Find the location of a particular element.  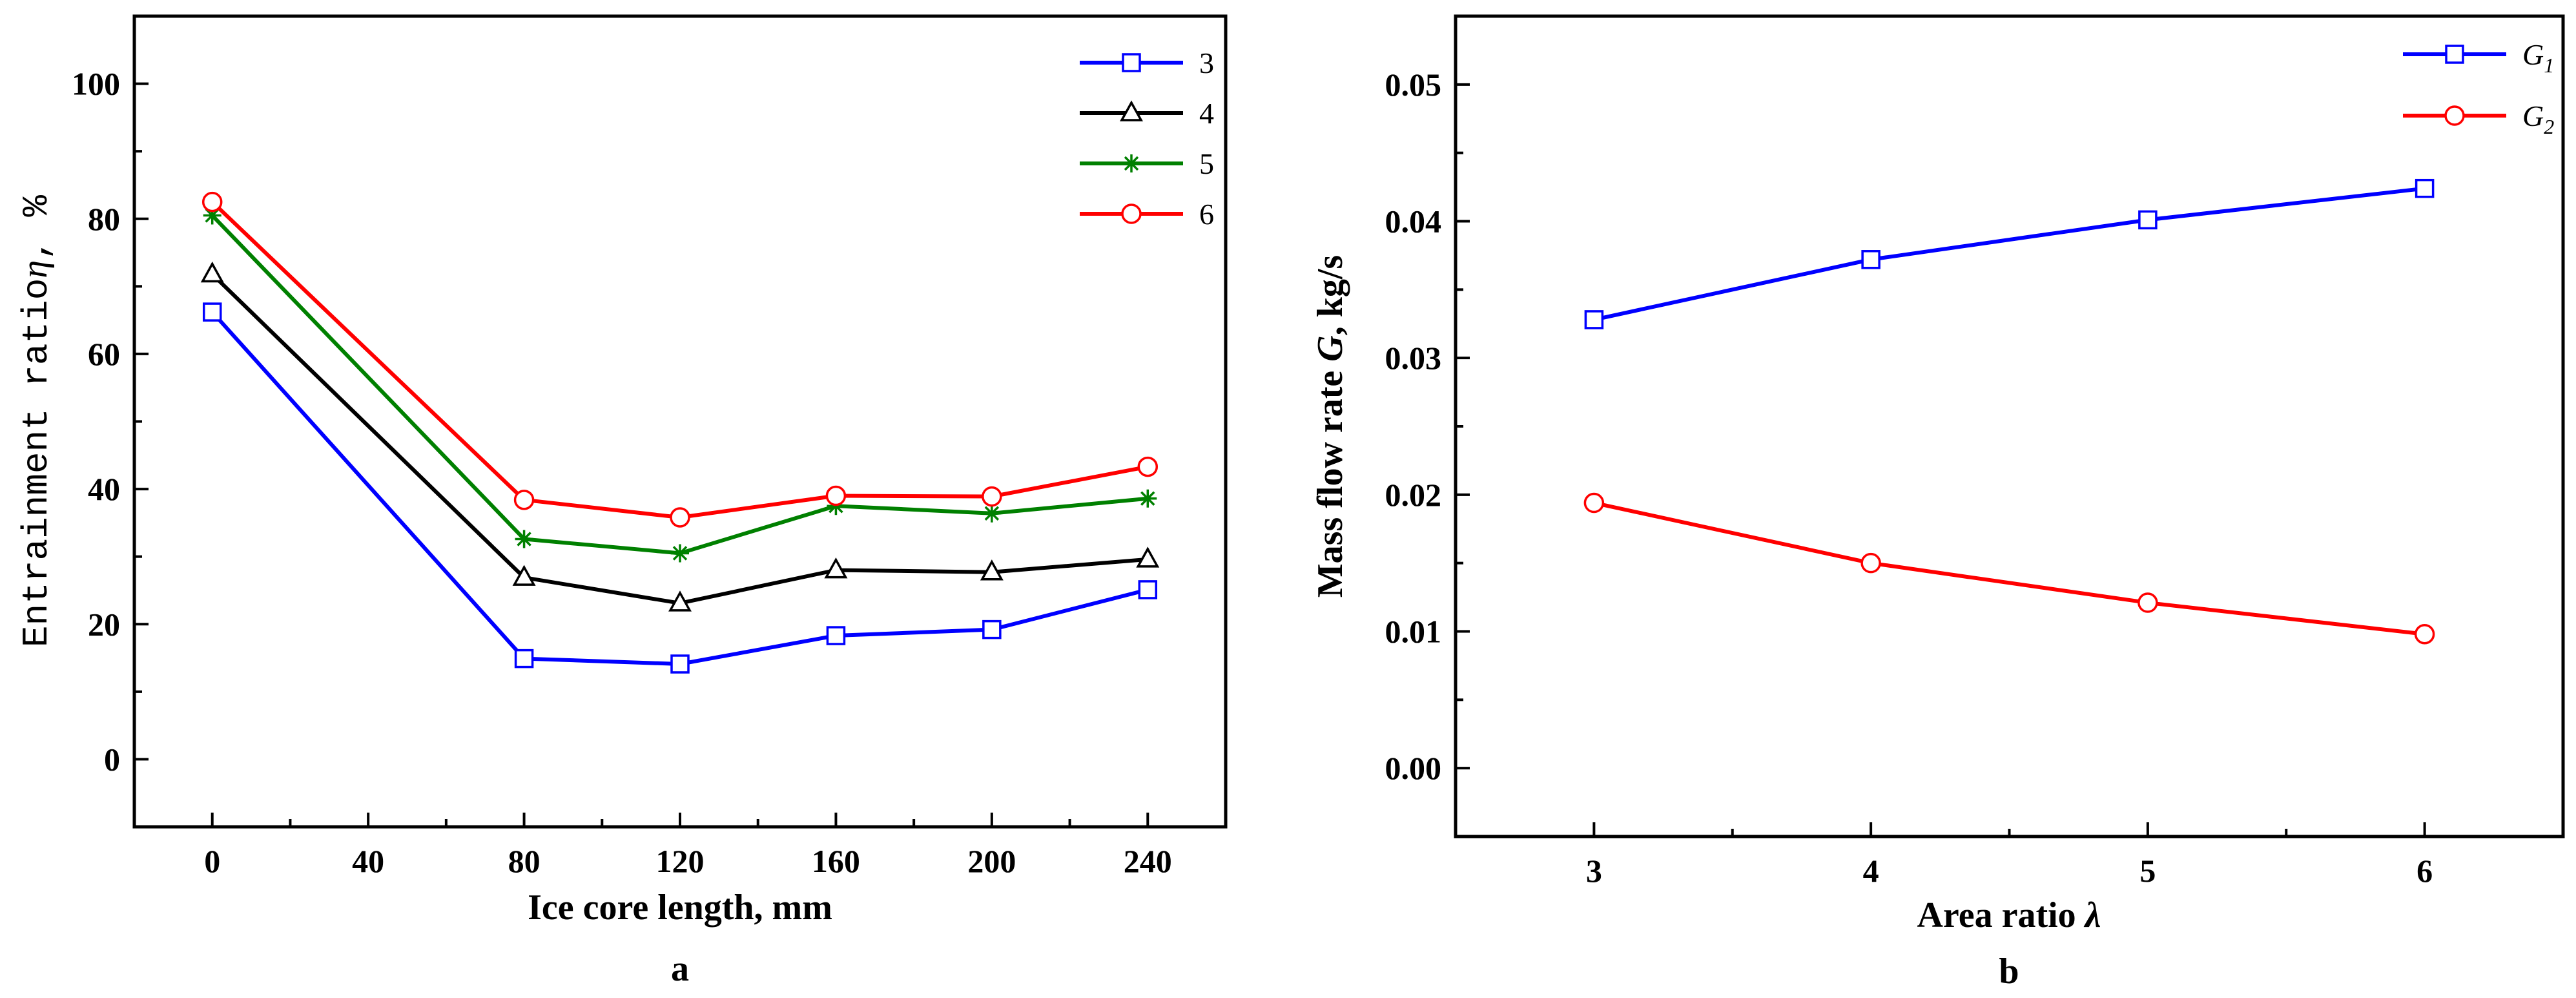

chart-a-x-tick-label-4: 160 is located at coordinates (836, 861).